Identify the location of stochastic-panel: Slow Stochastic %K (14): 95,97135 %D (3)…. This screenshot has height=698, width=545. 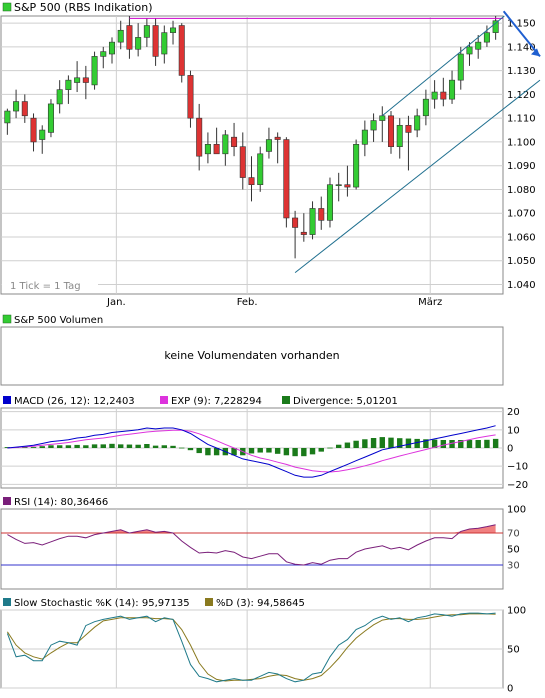
(263, 646).